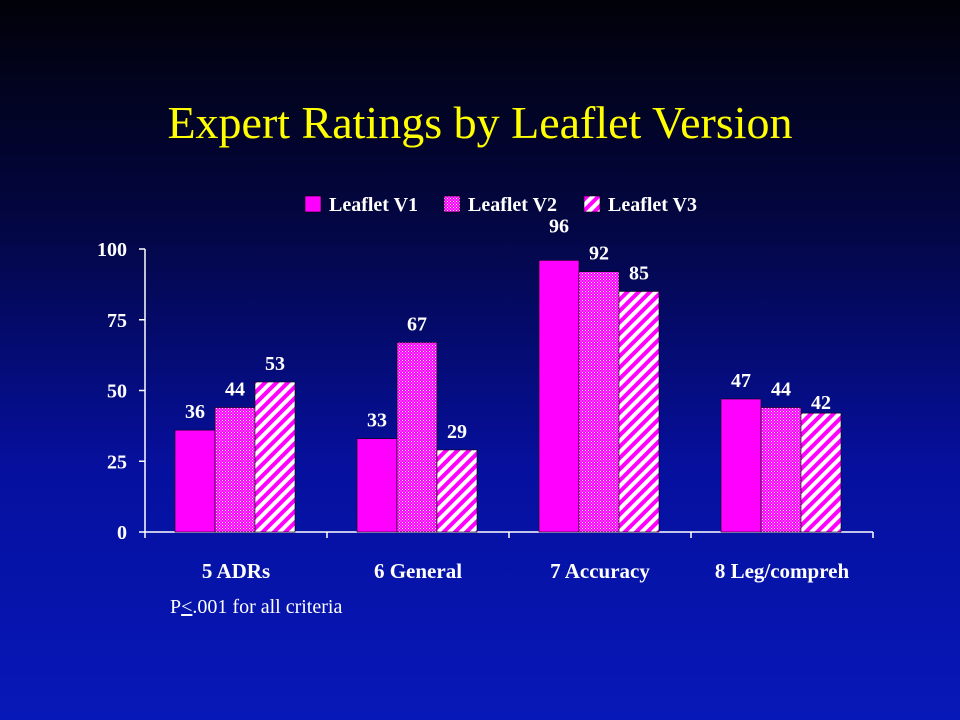 The image size is (960, 720). What do you see at coordinates (782, 571) in the screenshot?
I see `x-tick-label: 8 Leg/compreh` at bounding box center [782, 571].